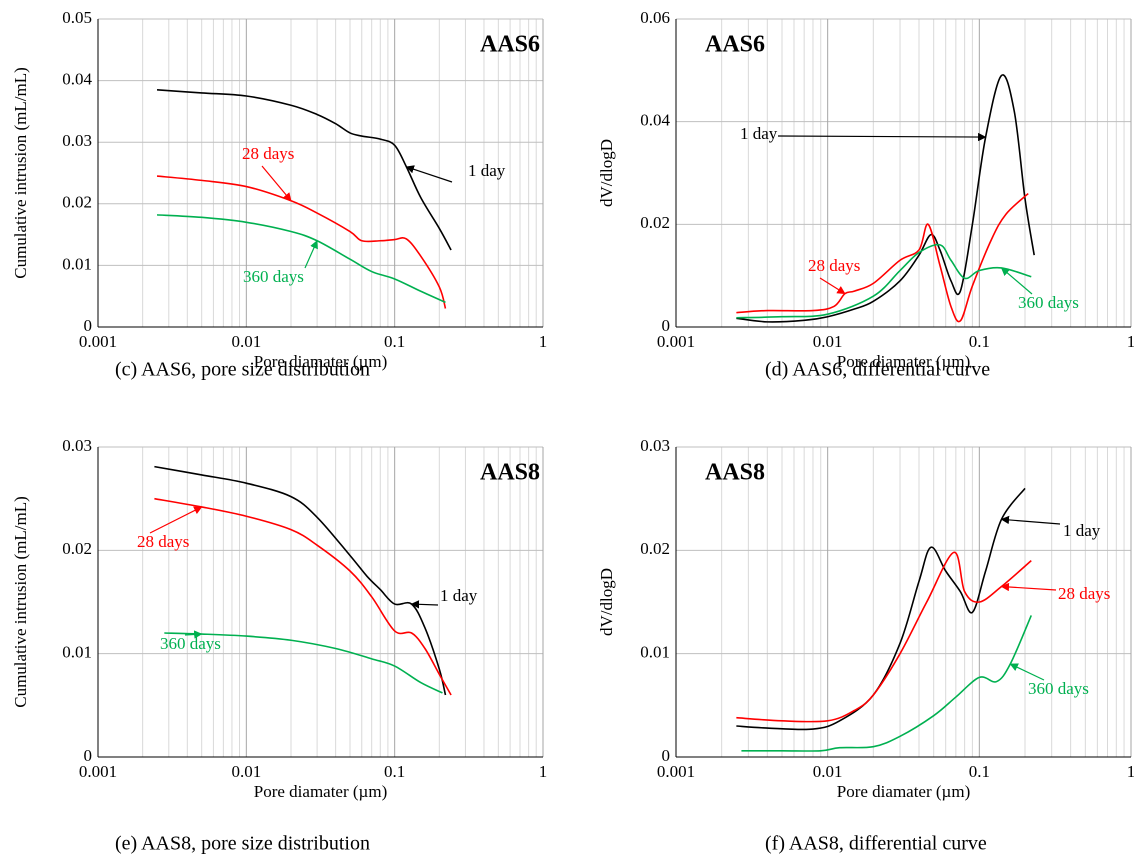 This screenshot has height=861, width=1134. Describe the element at coordinates (77, 17) in the screenshot. I see `y-tick-label: 0.05` at that location.